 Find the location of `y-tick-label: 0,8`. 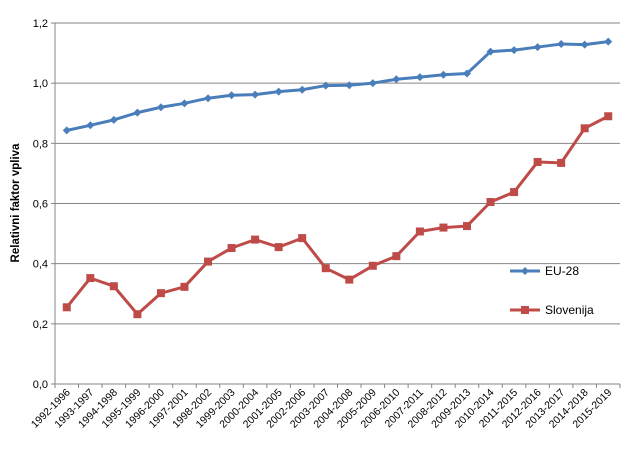

y-tick-label: 0,8 is located at coordinates (40, 144).